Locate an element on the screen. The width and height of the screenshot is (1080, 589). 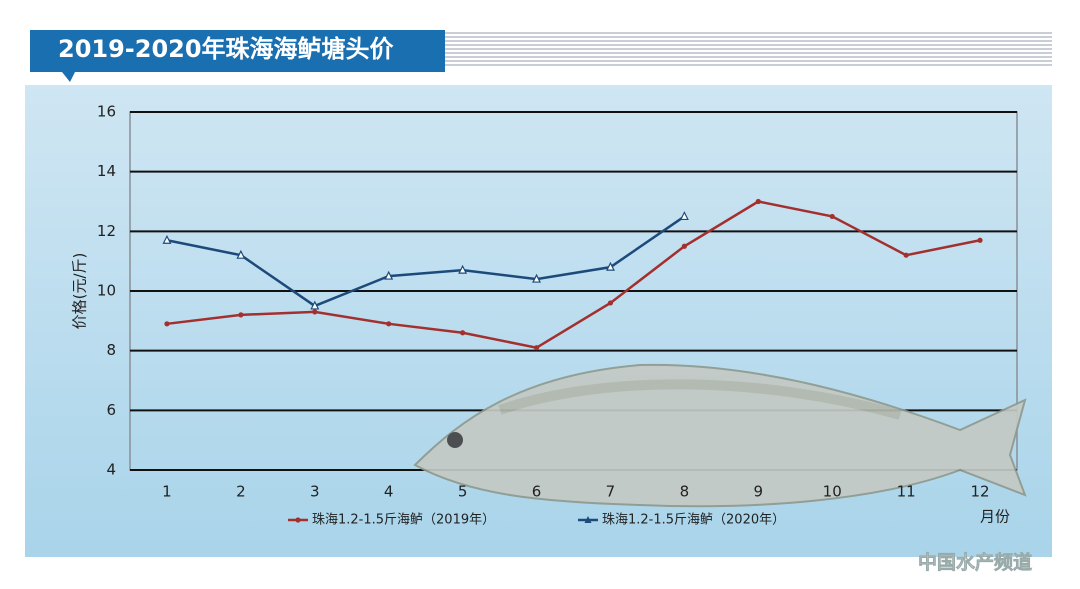
title-banner is located at coordinates (237, 56).